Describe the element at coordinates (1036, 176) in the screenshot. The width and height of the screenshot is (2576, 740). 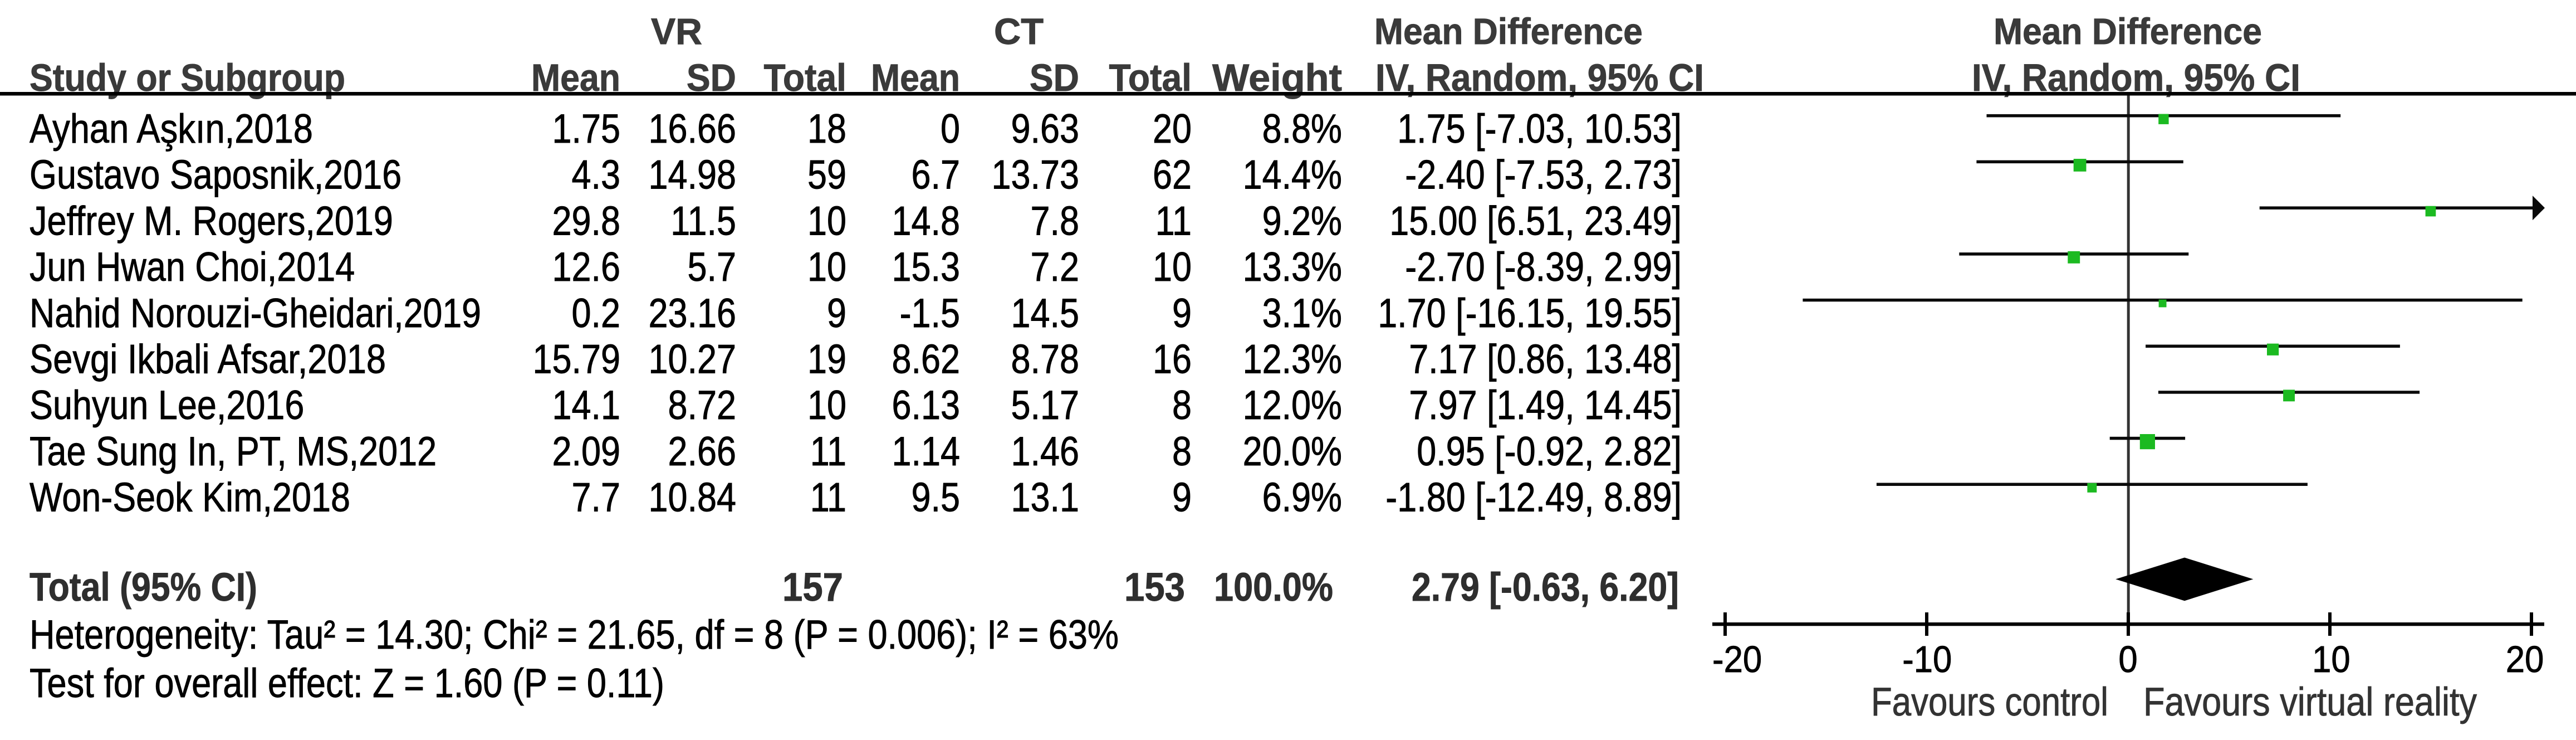
I see `svg-text: 13.73` at that location.